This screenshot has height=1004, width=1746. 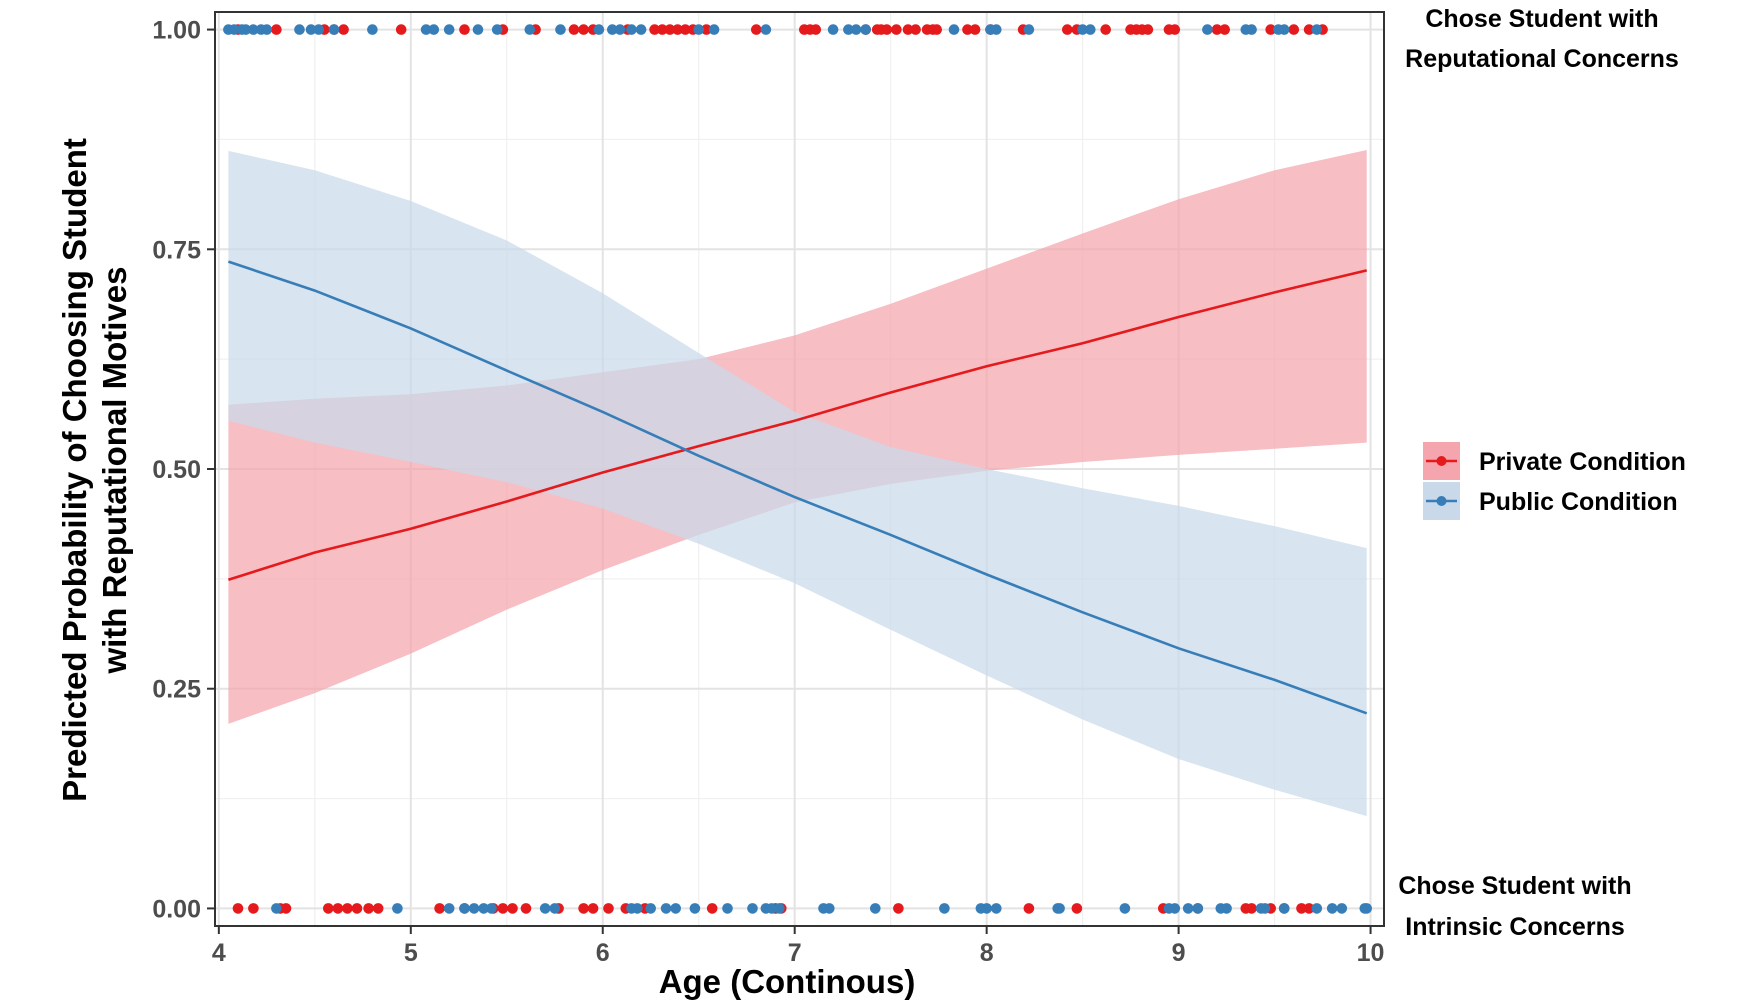 What do you see at coordinates (1554, 481) in the screenshot?
I see `legend: Private Condition Public Condition` at bounding box center [1554, 481].